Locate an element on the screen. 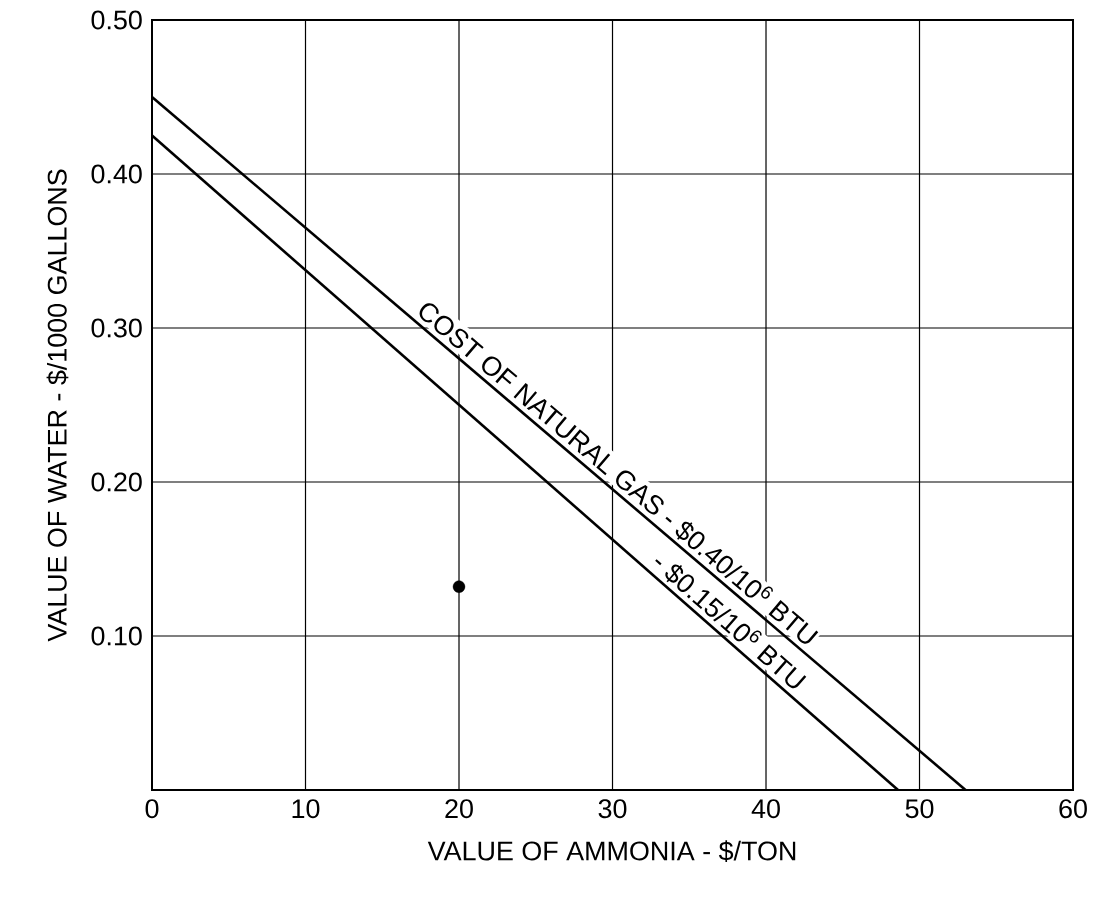 Image resolution: width=1103 pixels, height=897 pixels. y-tick-label: 0.20 is located at coordinates (116, 482).